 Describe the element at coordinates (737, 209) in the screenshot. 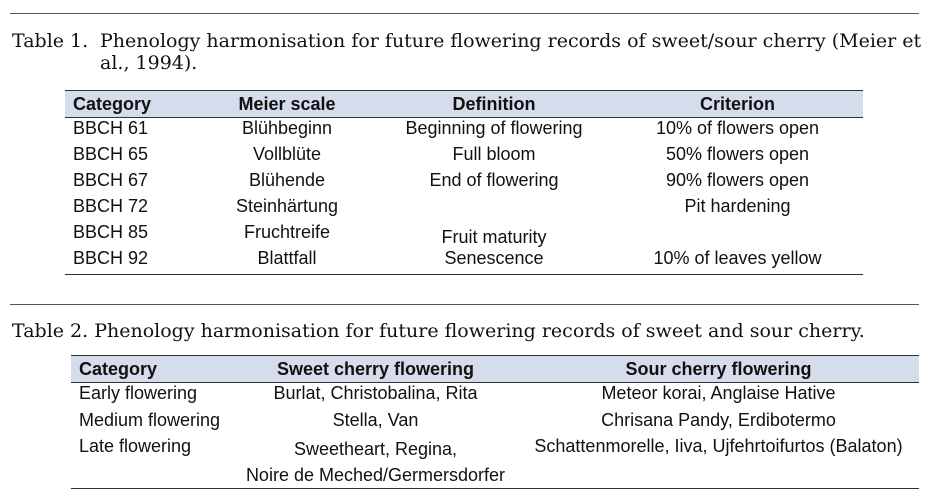

I see `table-cell: Pit hardening` at that location.